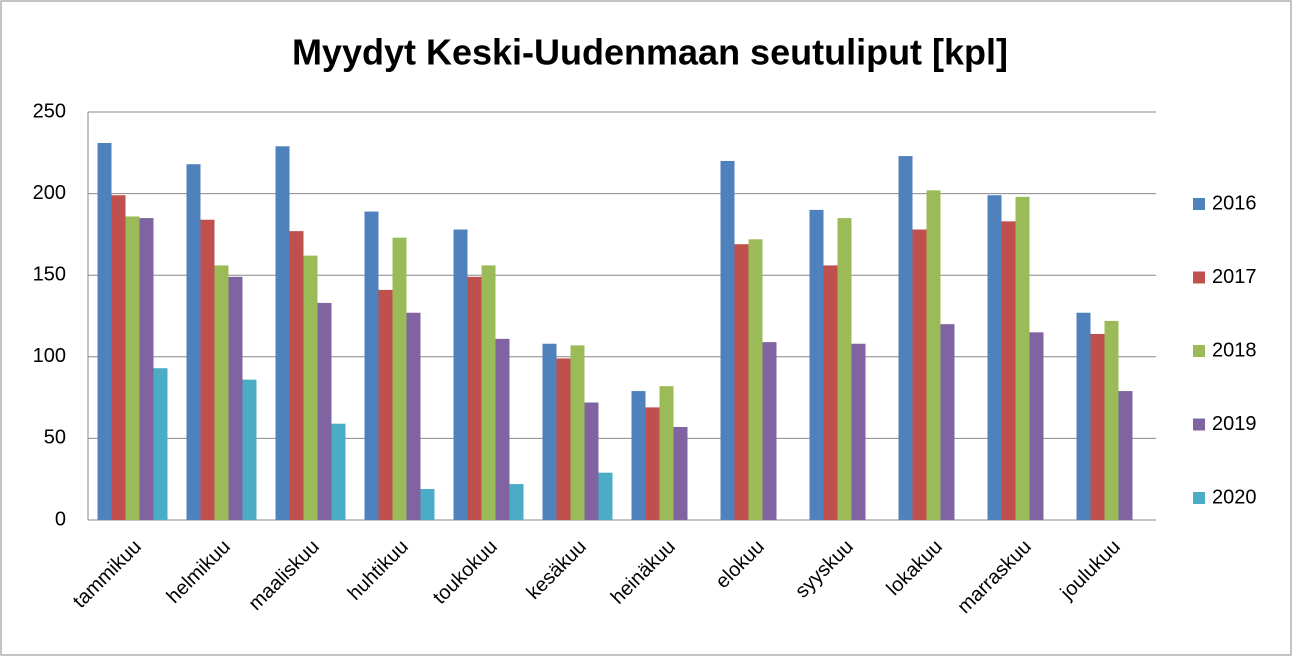 This screenshot has height=657, width=1293. Describe the element at coordinates (49, 356) in the screenshot. I see `y-tick-label: 100` at that location.